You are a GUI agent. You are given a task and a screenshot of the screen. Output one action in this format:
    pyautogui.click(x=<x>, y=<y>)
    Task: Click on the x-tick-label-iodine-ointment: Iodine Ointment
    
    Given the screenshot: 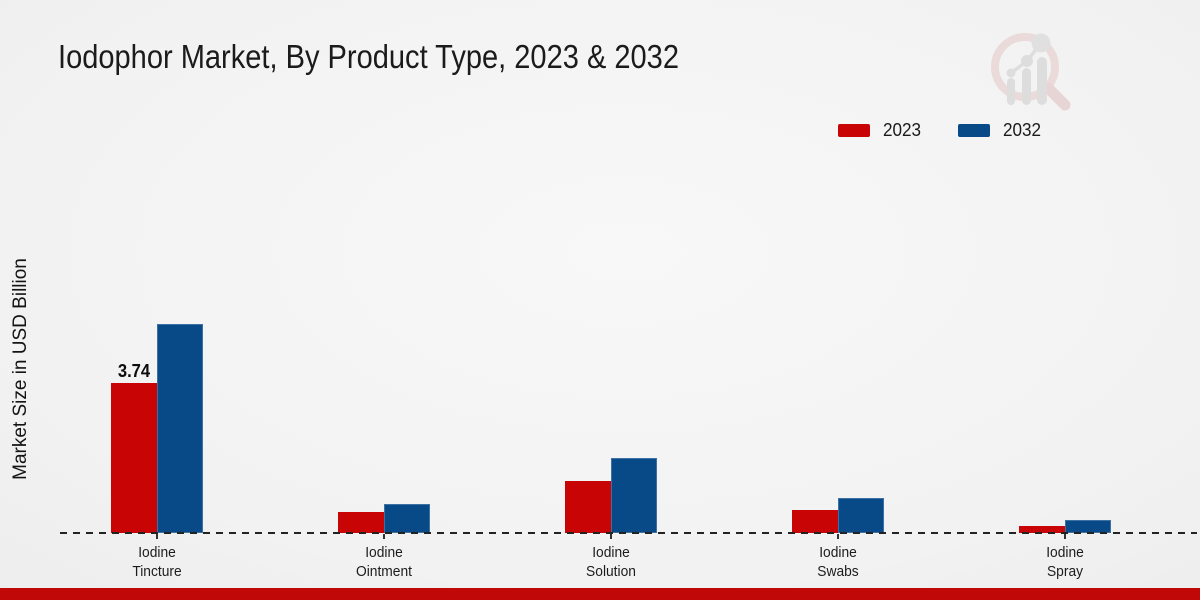 What is the action you would take?
    pyautogui.click(x=383, y=562)
    